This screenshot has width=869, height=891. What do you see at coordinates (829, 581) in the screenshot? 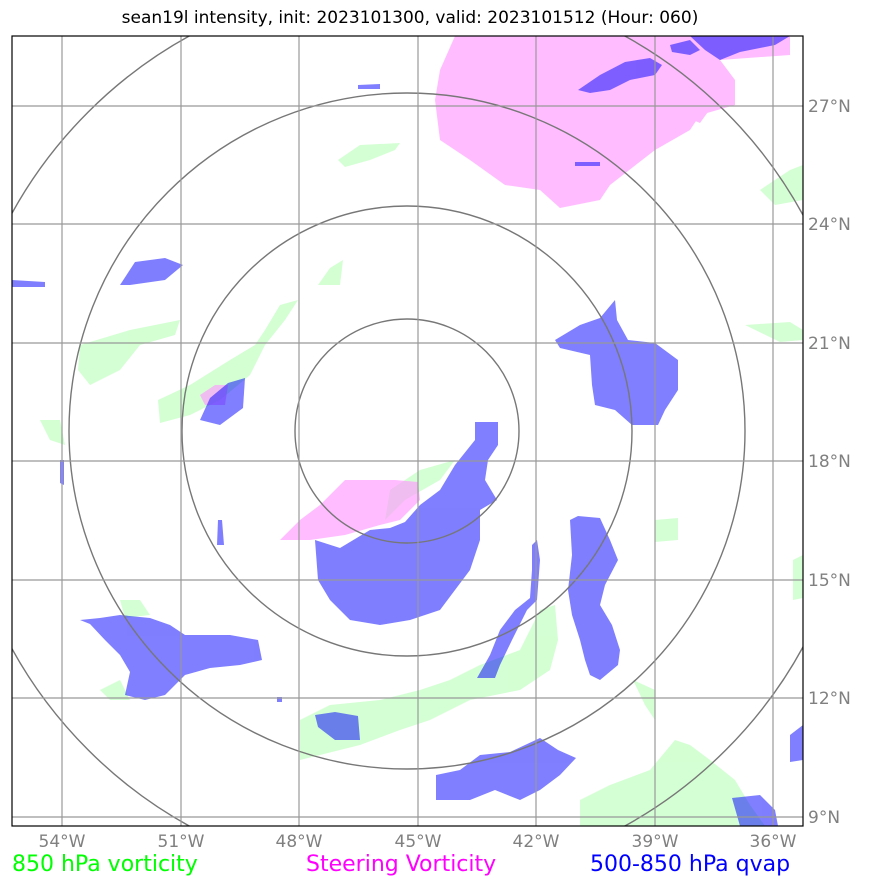
I see `lat-label: 15°N` at bounding box center [829, 581].